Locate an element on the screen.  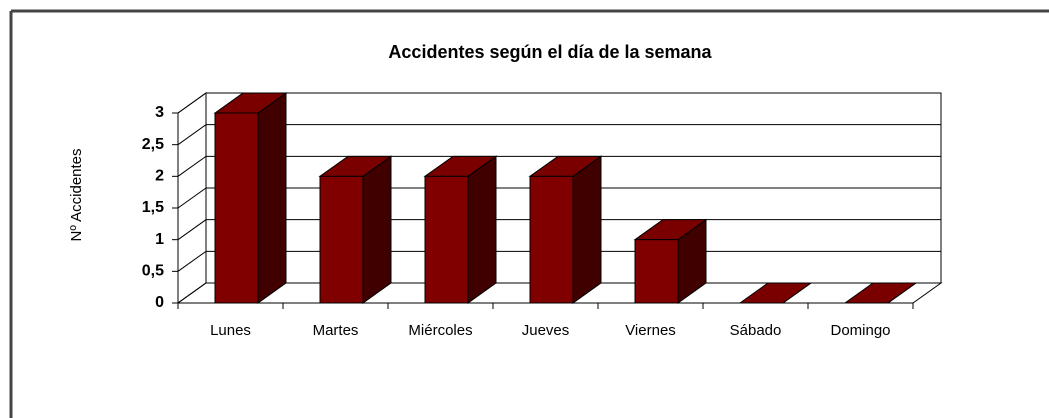
x-tick-label: Jueves is located at coordinates (546, 330).